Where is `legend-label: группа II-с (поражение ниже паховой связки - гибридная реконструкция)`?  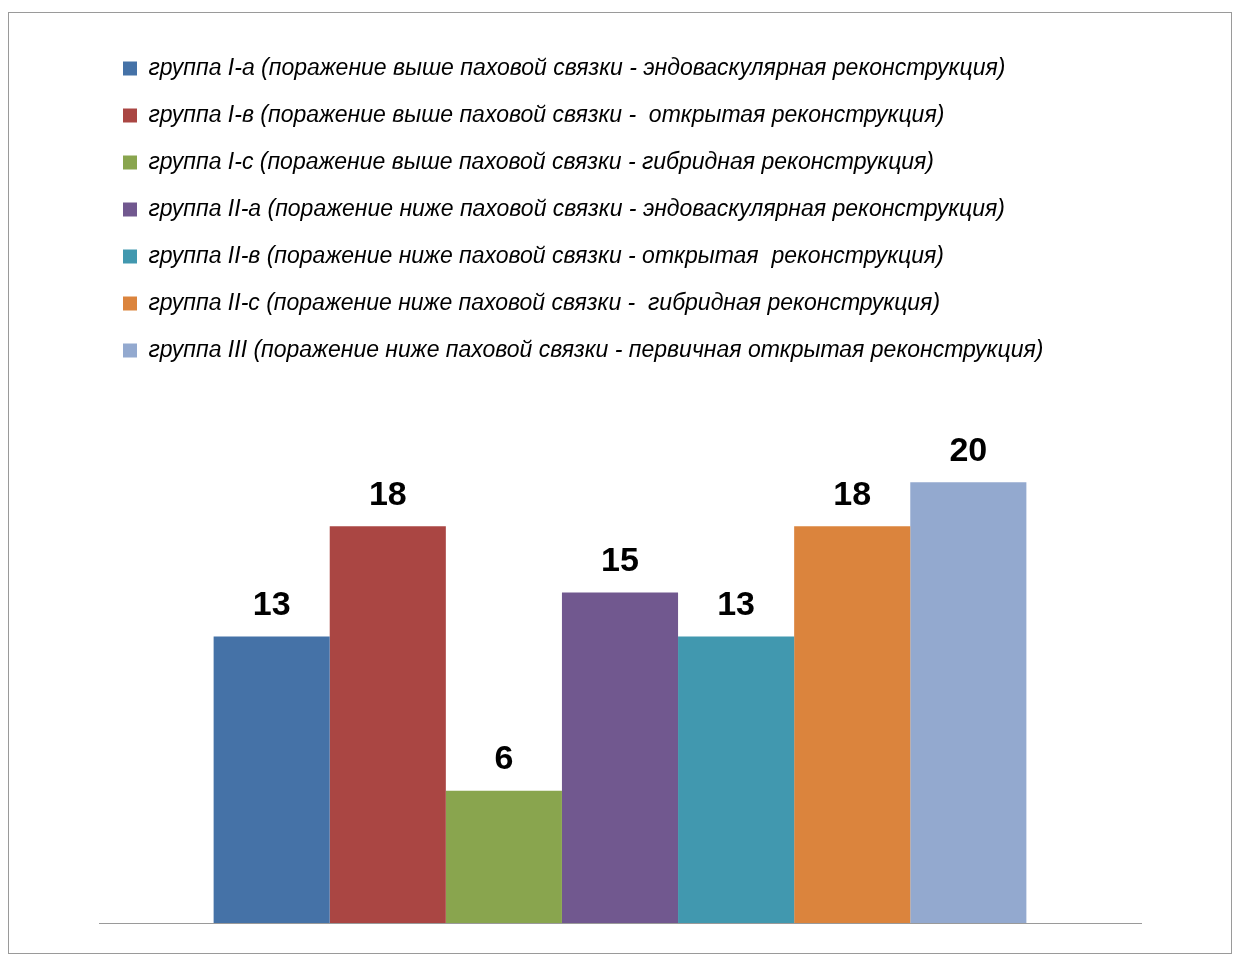
legend-label: группа II-с (поражение ниже паховой связки - гибридная реконструкция) is located at coordinates (544, 301).